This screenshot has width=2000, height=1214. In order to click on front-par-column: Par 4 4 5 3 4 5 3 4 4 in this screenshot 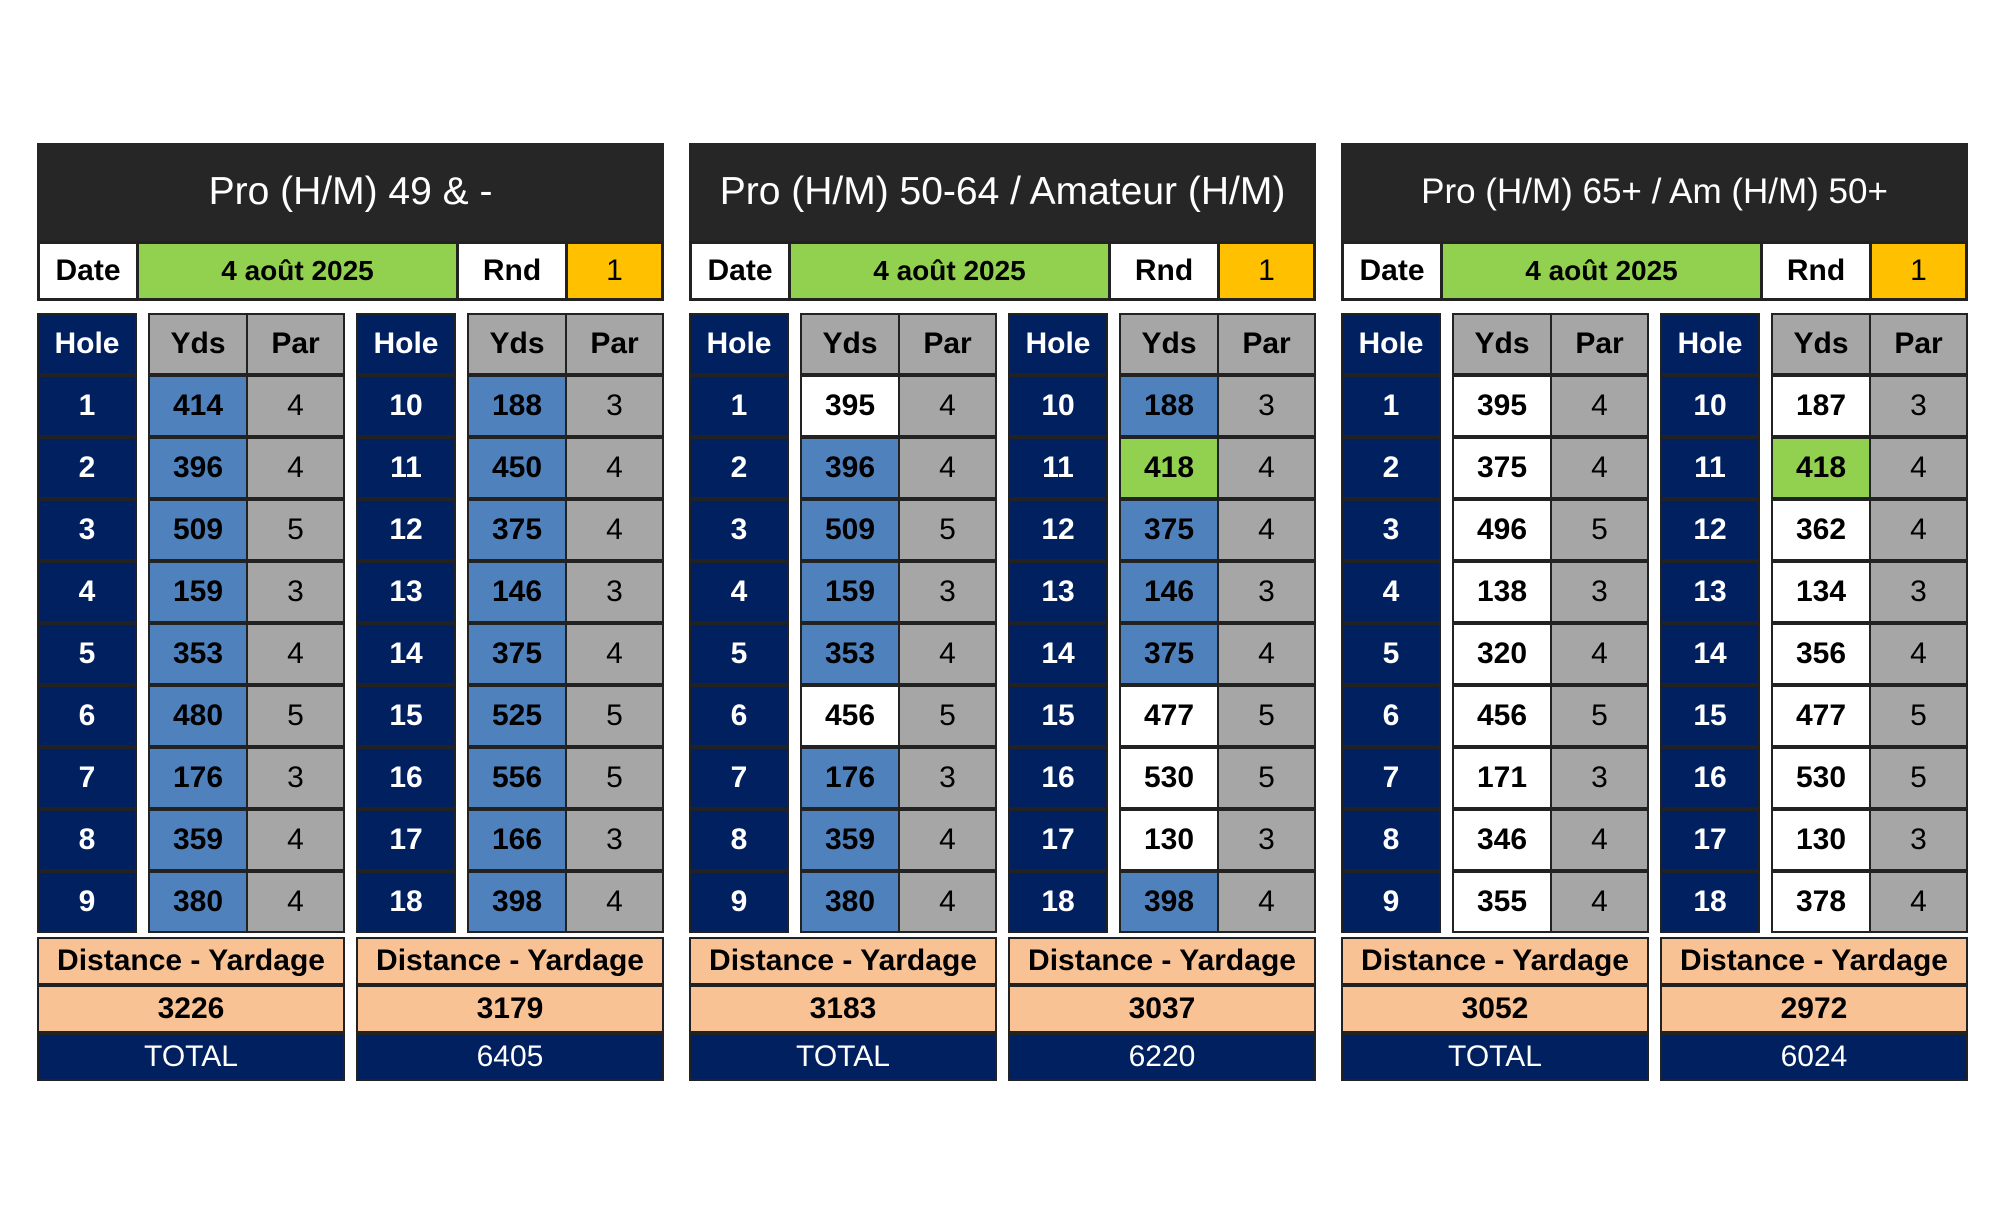, I will do `click(947, 623)`.